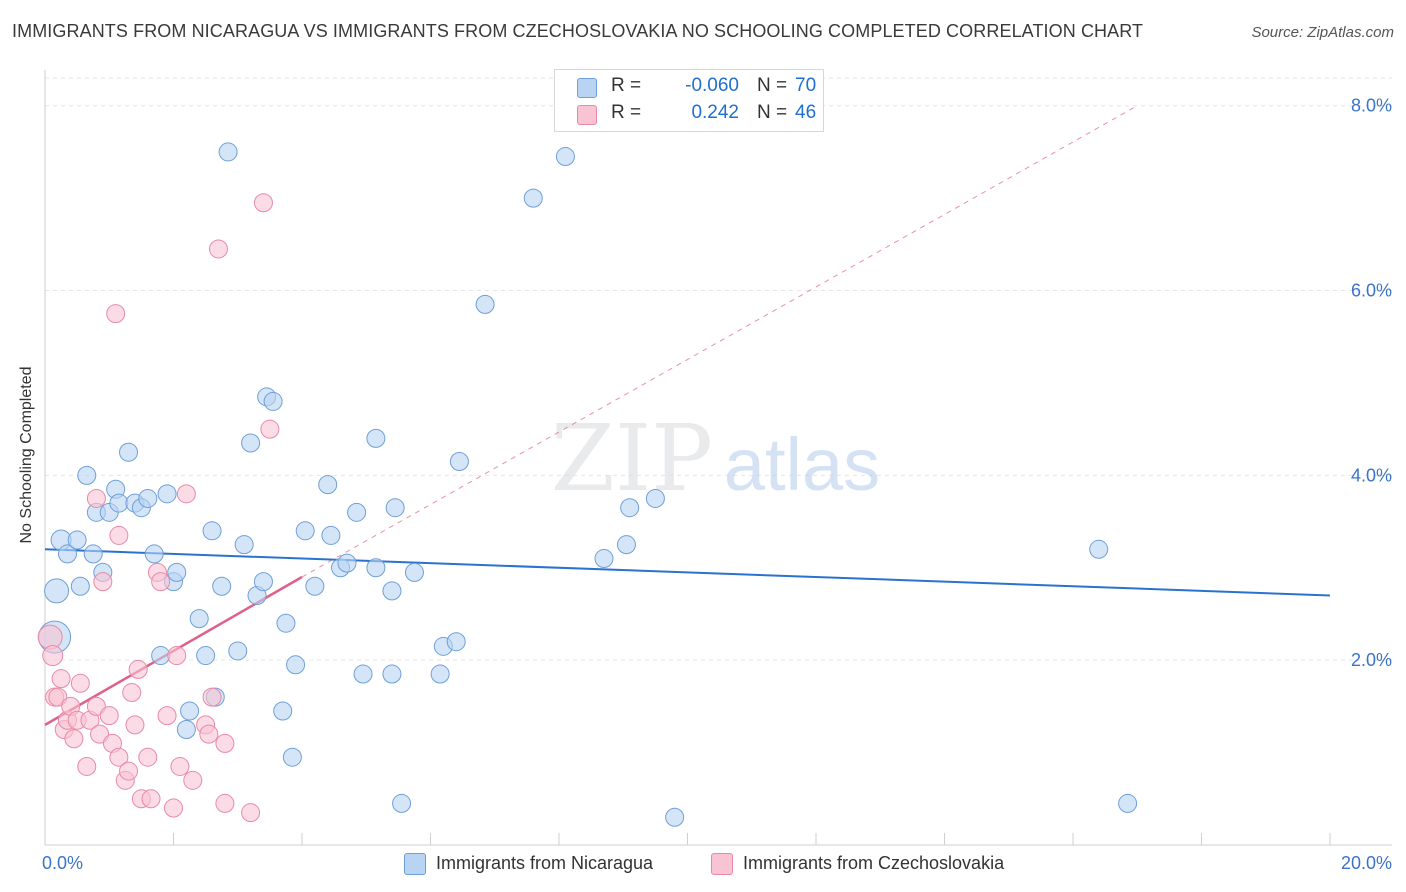 The height and width of the screenshot is (892, 1406). What do you see at coordinates (687, 572) in the screenshot?
I see `nicaragua-trend-line` at bounding box center [687, 572].